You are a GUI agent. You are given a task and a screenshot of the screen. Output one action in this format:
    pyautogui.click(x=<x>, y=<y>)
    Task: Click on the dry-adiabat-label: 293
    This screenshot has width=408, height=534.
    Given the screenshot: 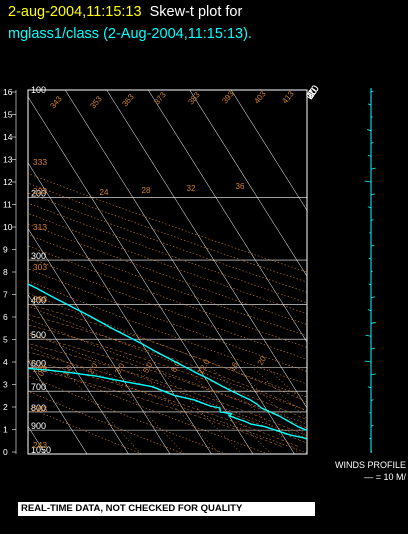 What is the action you would take?
    pyautogui.click(x=40, y=299)
    